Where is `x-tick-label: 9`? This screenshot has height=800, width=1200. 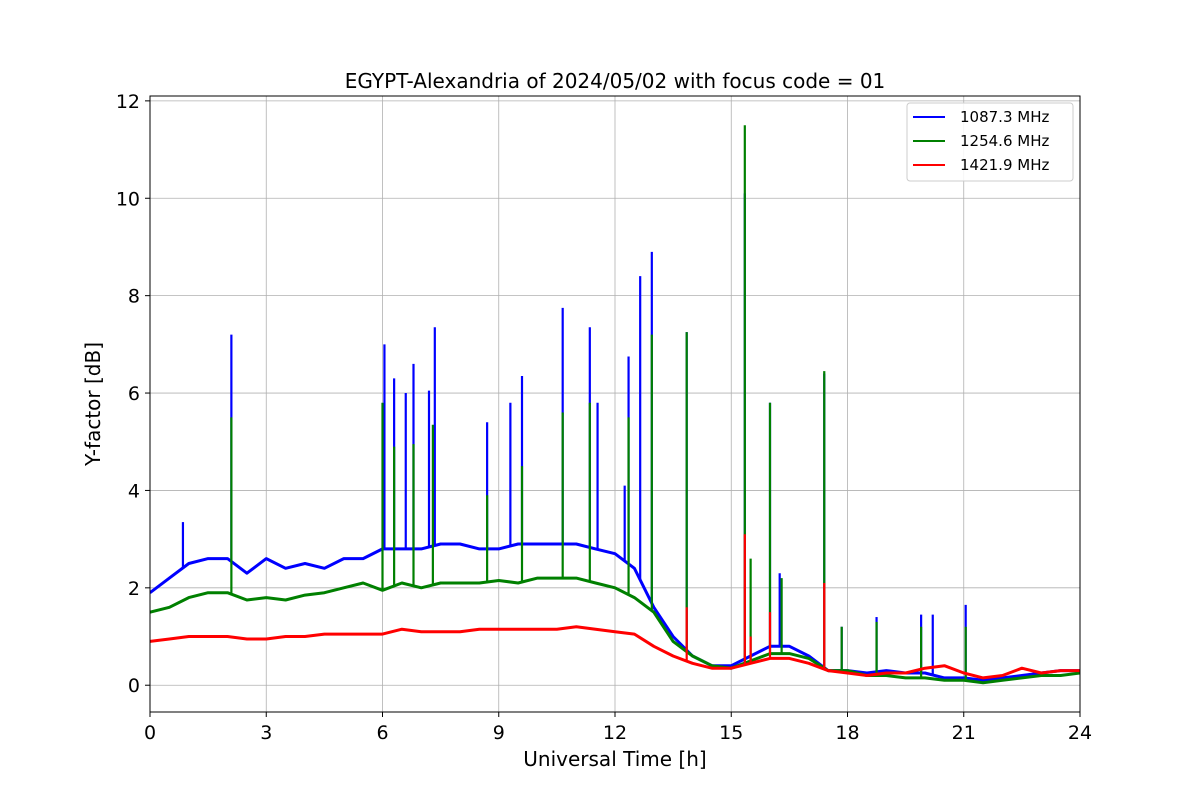 x-tick-label: 9 is located at coordinates (499, 733).